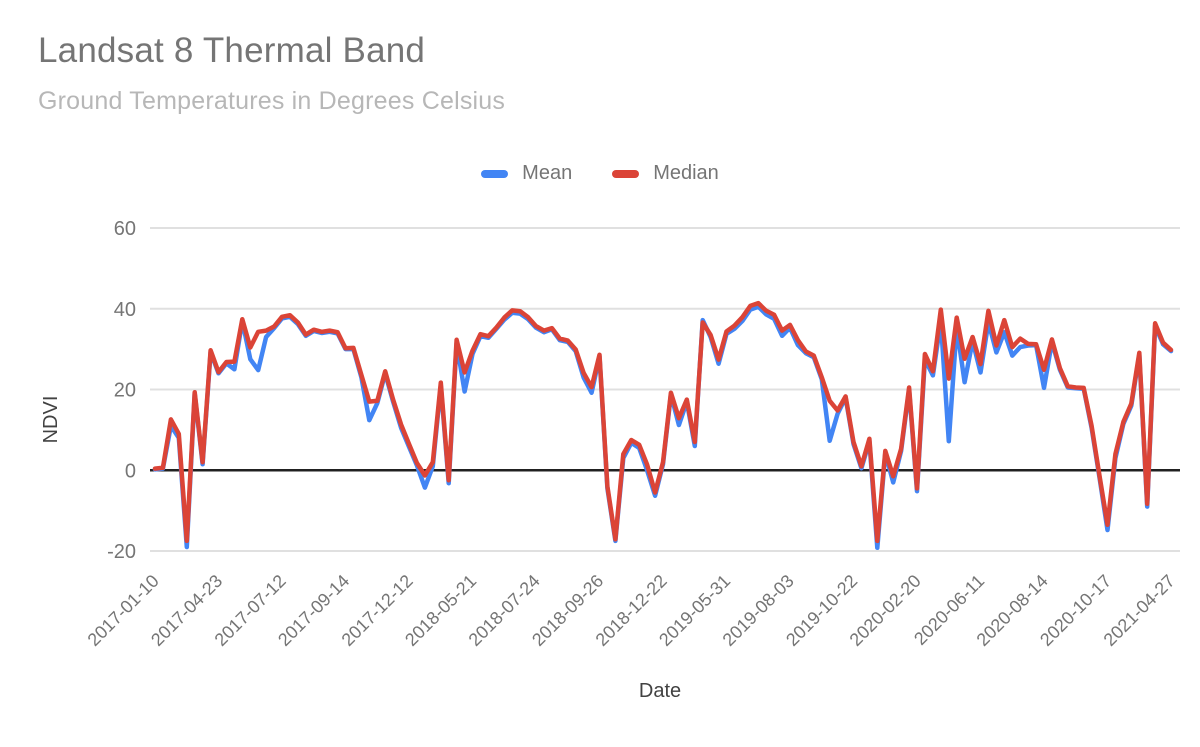 The height and width of the screenshot is (747, 1200). Describe the element at coordinates (125, 229) in the screenshot. I see `y-tick-label: 60` at that location.